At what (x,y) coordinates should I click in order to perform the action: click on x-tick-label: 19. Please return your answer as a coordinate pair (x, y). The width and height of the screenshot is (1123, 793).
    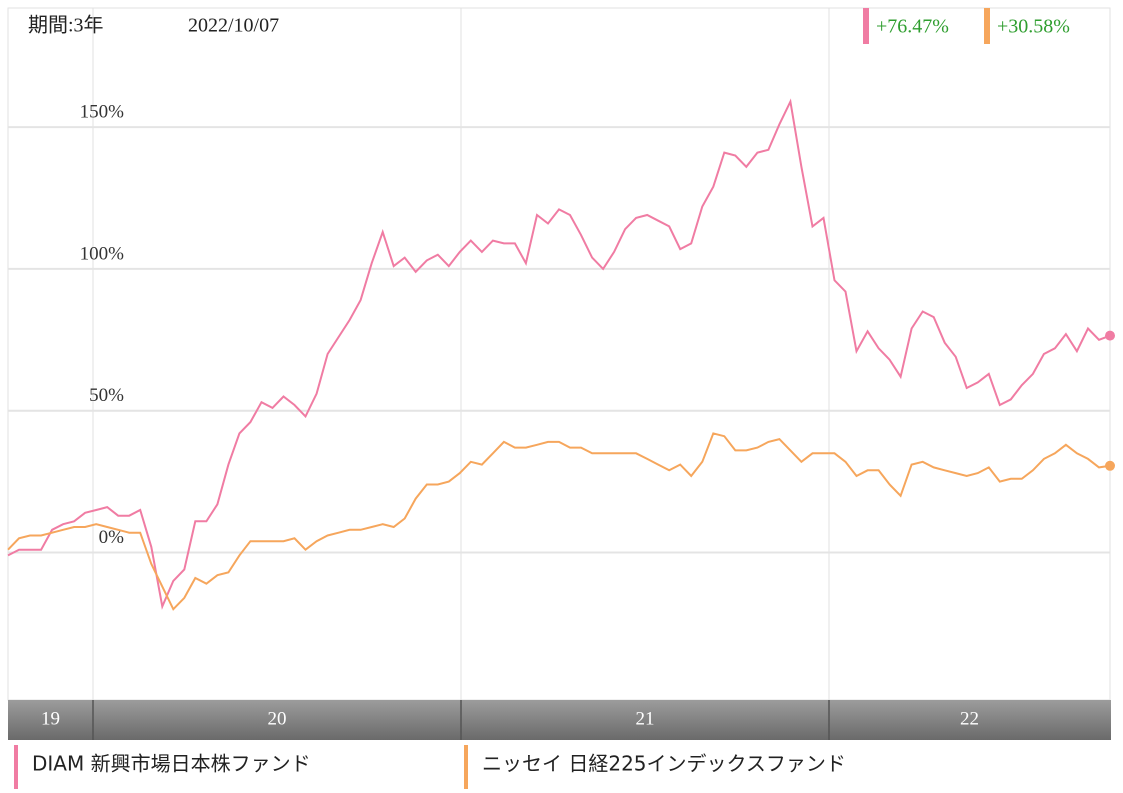
    Looking at the image, I should click on (50, 718).